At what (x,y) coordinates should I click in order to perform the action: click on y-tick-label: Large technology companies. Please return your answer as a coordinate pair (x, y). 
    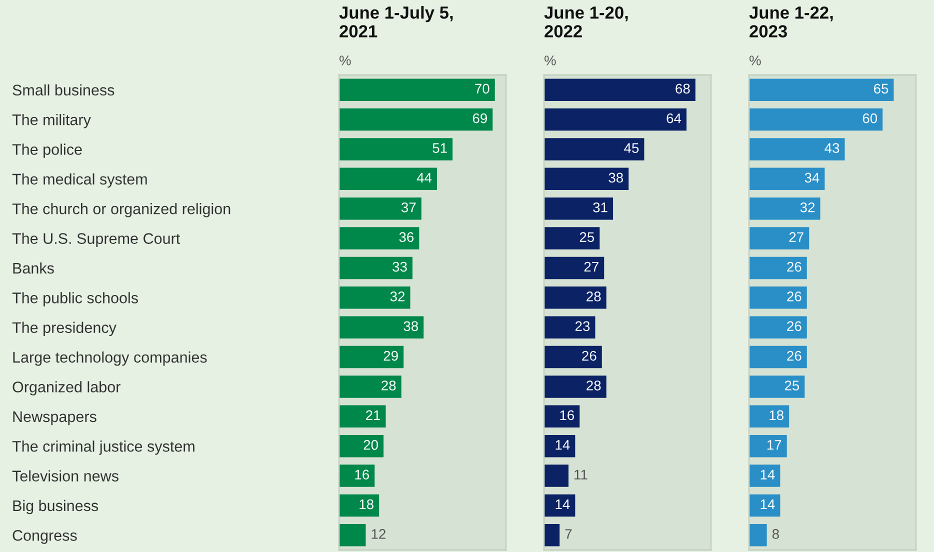
    Looking at the image, I should click on (110, 358).